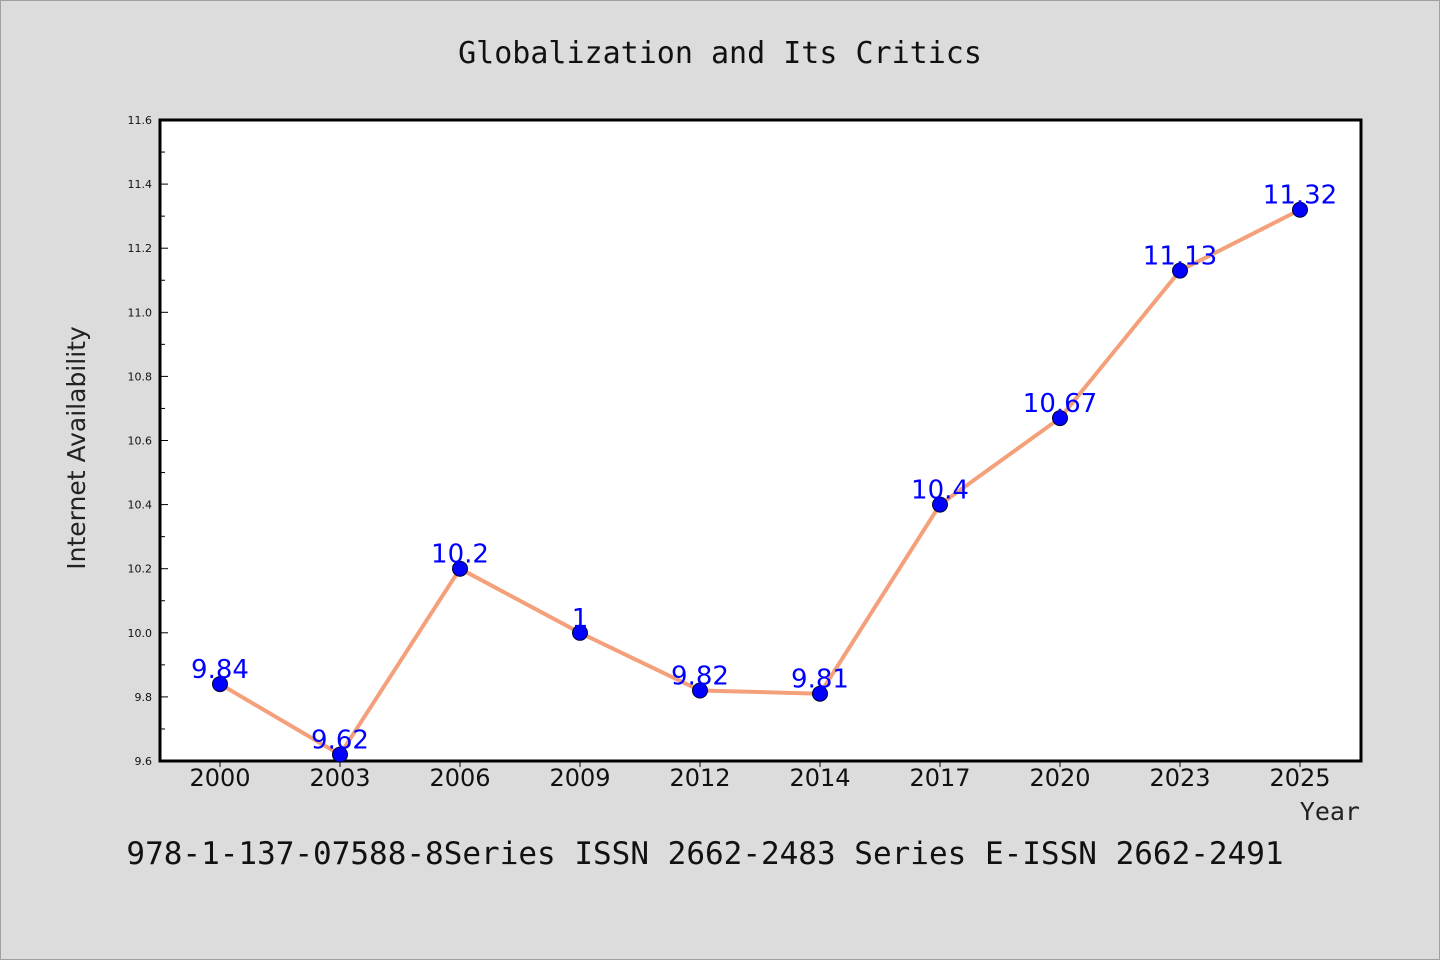 The image size is (1440, 960). Describe the element at coordinates (699, 778) in the screenshot. I see `x-tick-label: 2012` at that location.